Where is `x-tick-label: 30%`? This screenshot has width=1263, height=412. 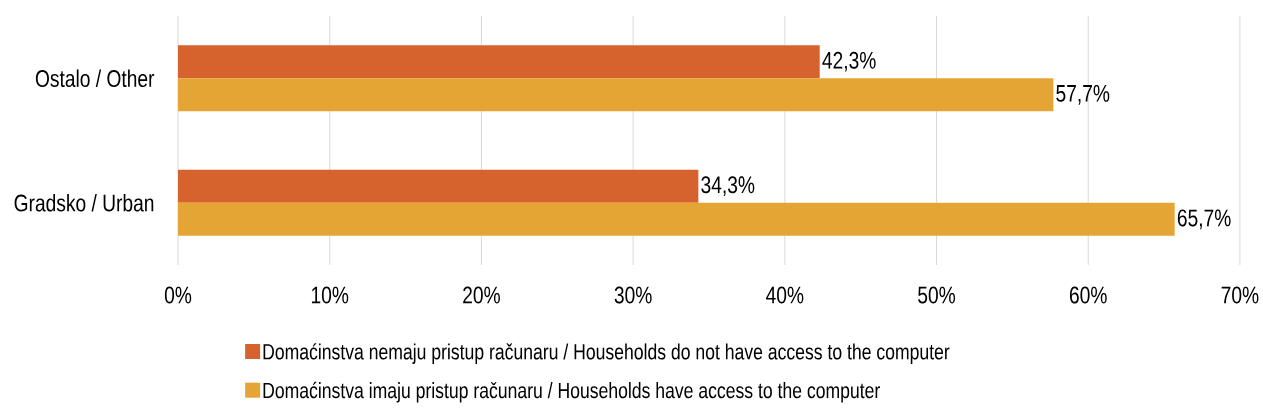
x-tick-label: 30% is located at coordinates (633, 295).